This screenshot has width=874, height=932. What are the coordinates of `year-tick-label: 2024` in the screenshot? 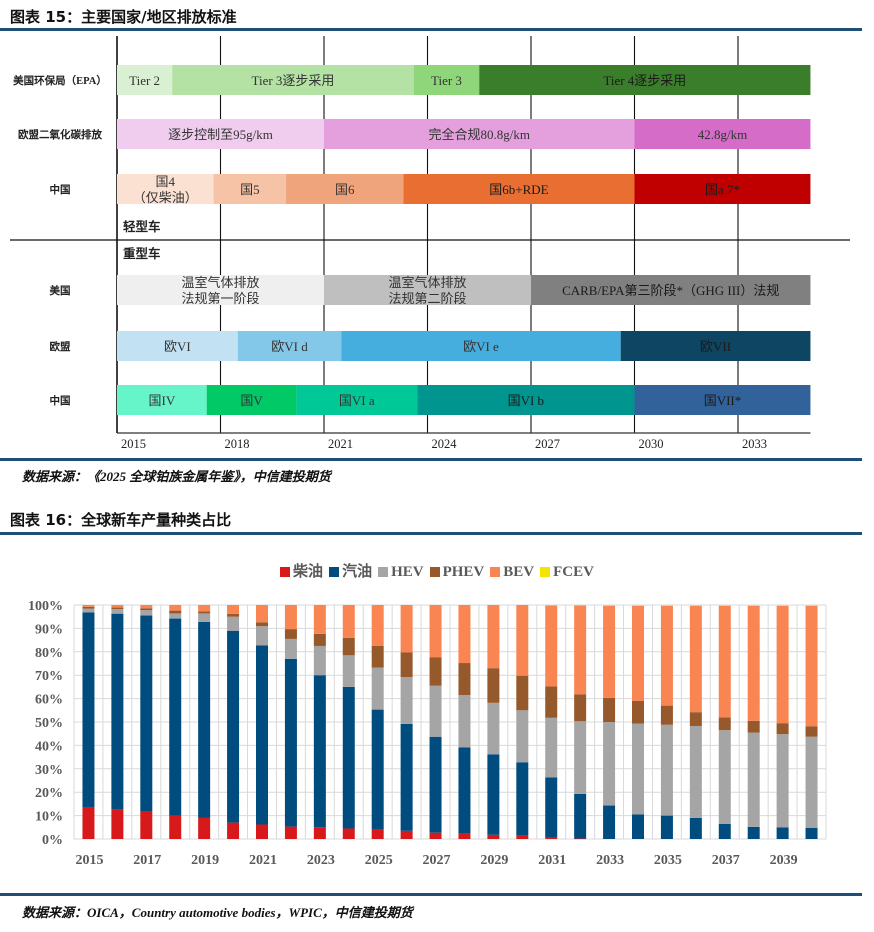 It's located at (445, 444).